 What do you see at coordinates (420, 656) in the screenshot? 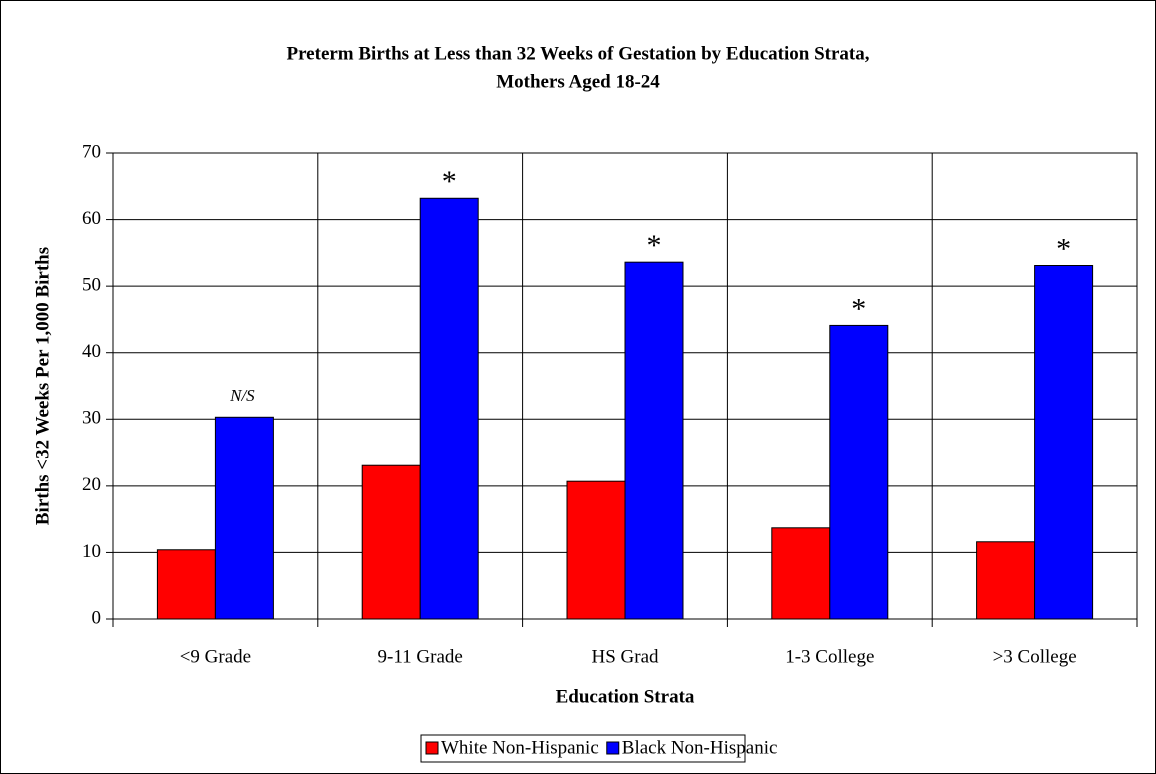
I see `x-tick-label: 9-11 Grade` at bounding box center [420, 656].